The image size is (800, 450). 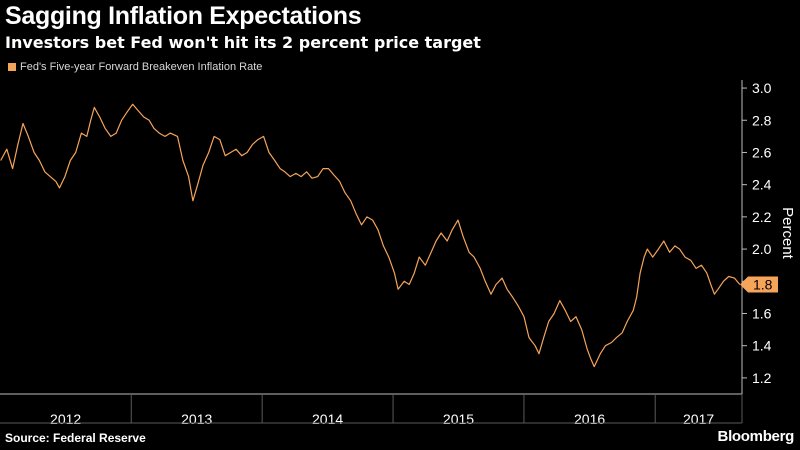 I want to click on last-value-label: 1.8, so click(x=763, y=285).